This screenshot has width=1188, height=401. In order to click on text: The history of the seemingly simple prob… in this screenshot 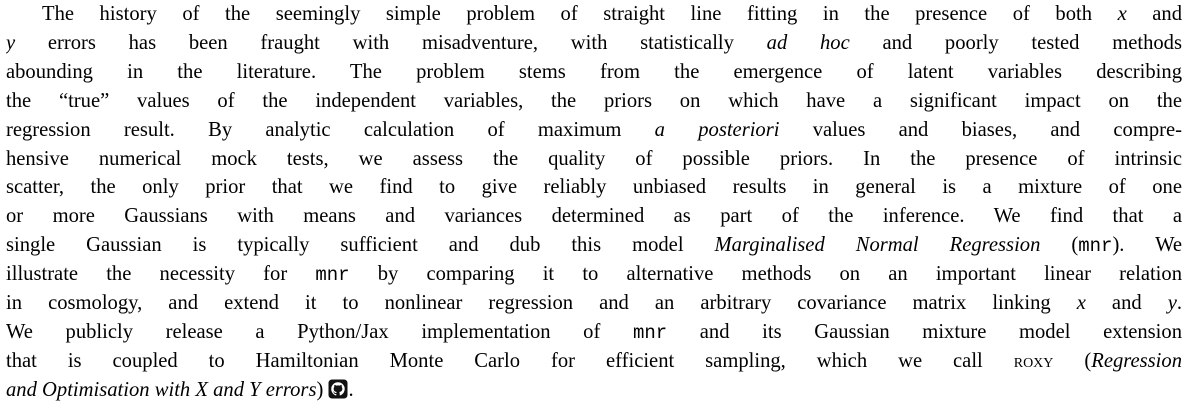, I will do `click(580, 14)`.